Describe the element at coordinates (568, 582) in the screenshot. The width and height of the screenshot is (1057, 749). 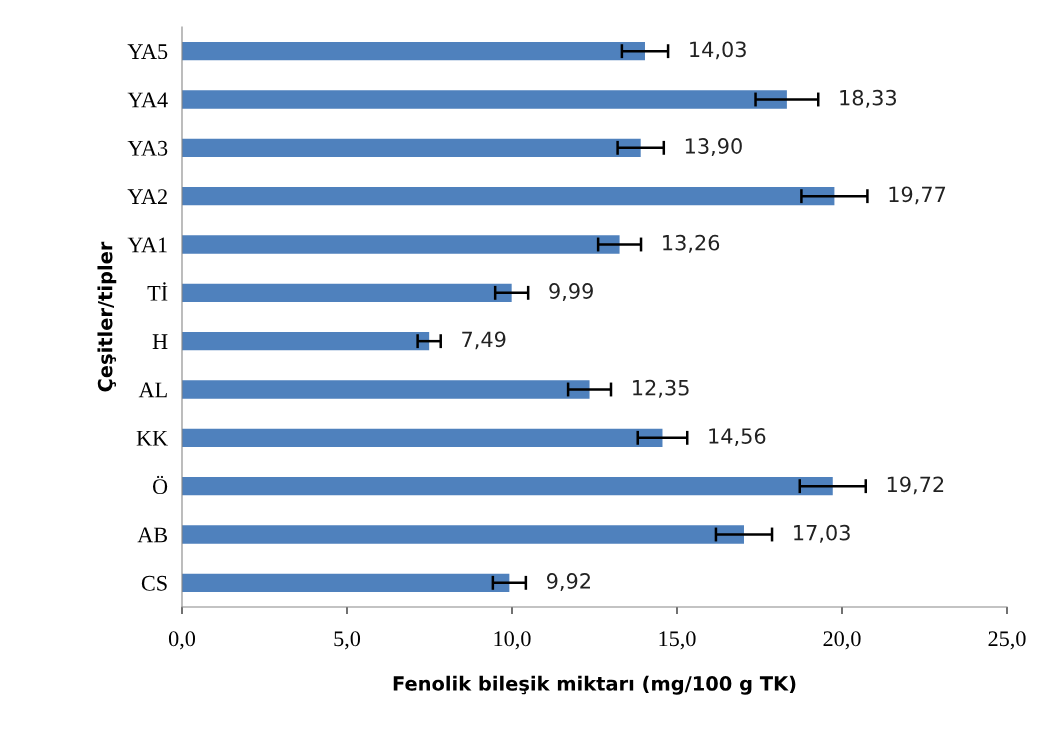
I see `data-label: 9,92` at that location.